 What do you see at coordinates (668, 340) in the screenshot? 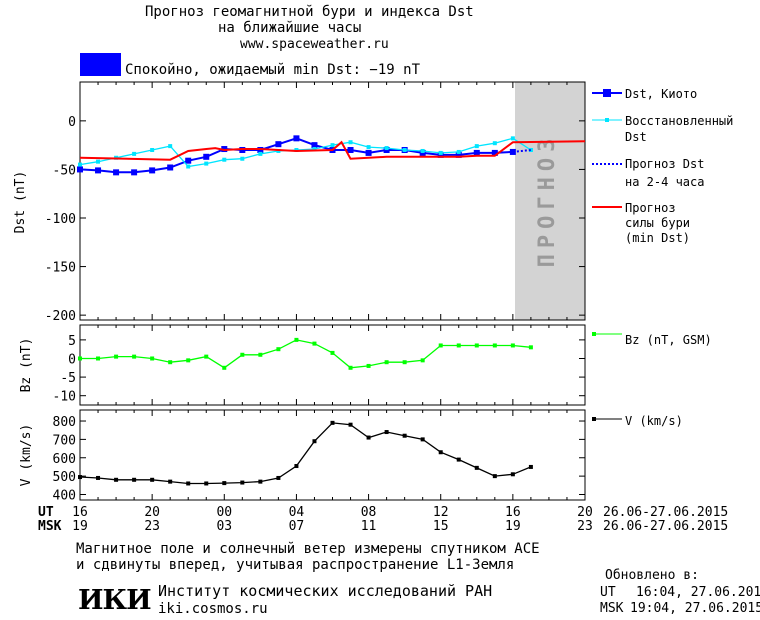
I see `legend-bz: Bz (nT, GSM)` at bounding box center [668, 340].